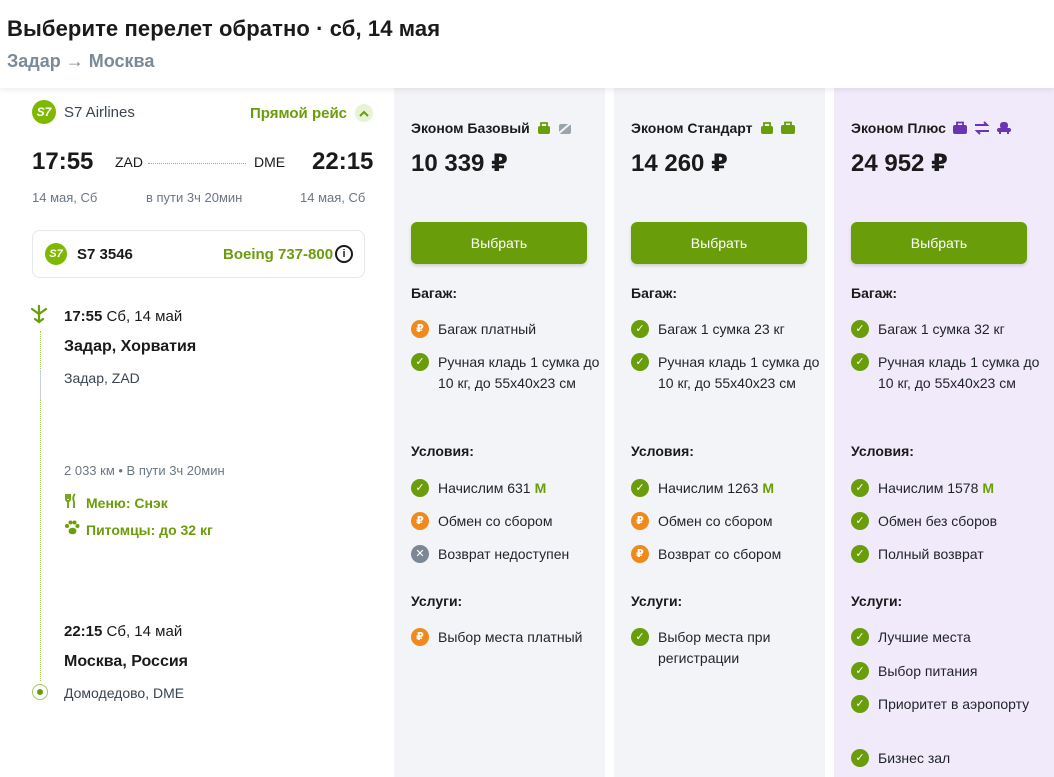  I want to click on feature-text: Приоритет в аэропорту, so click(954, 704).